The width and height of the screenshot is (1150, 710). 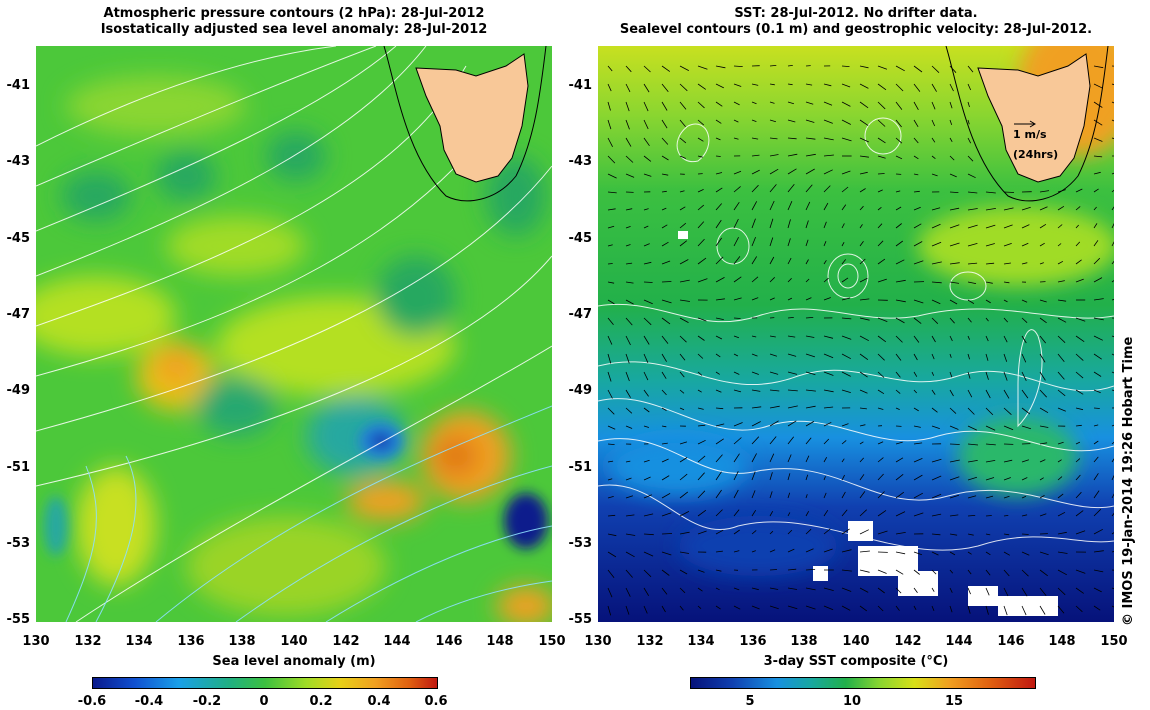 I want to click on sla-colorbar, so click(x=265, y=683).